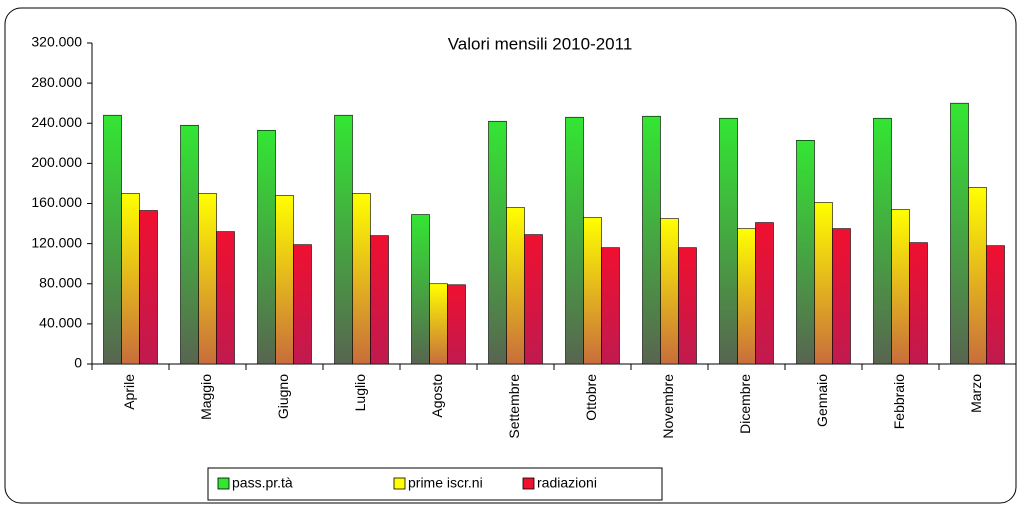 The image size is (1022, 514). I want to click on legend-label: pass.pr.tà, so click(262, 483).